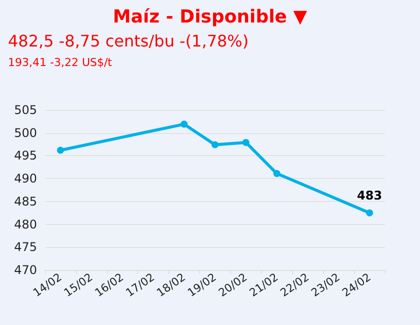  What do you see at coordinates (25, 179) in the screenshot?
I see `y-tick-label: 490` at bounding box center [25, 179].